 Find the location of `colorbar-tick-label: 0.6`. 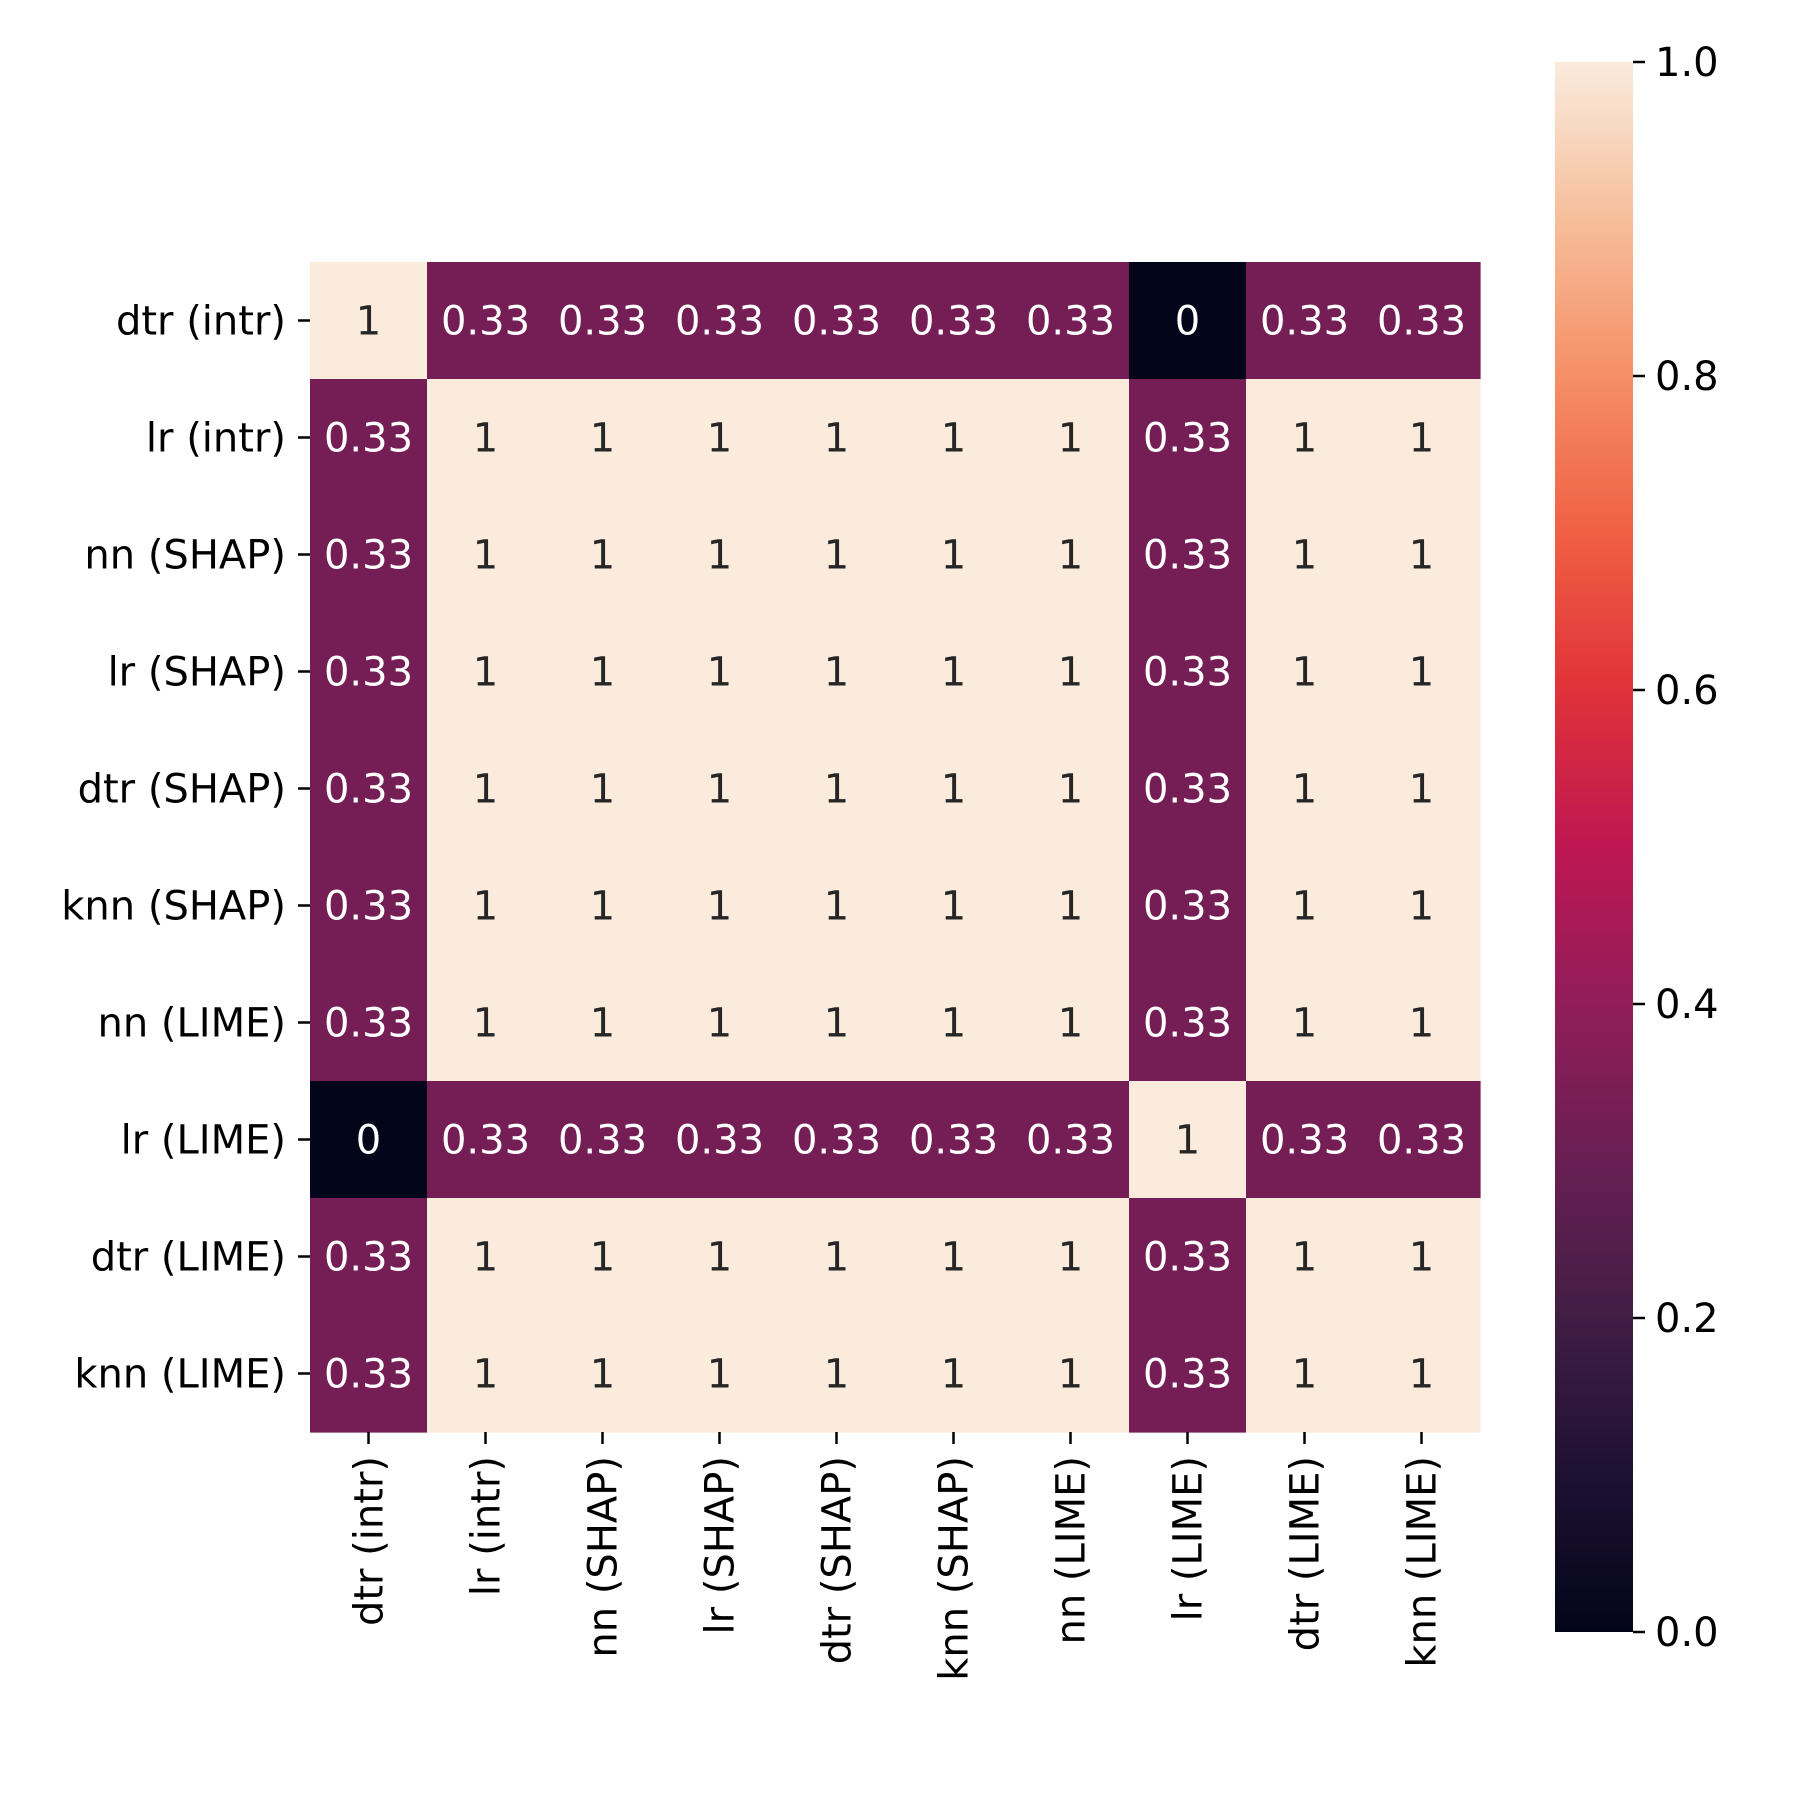

colorbar-tick-label: 0.6 is located at coordinates (1687, 691).